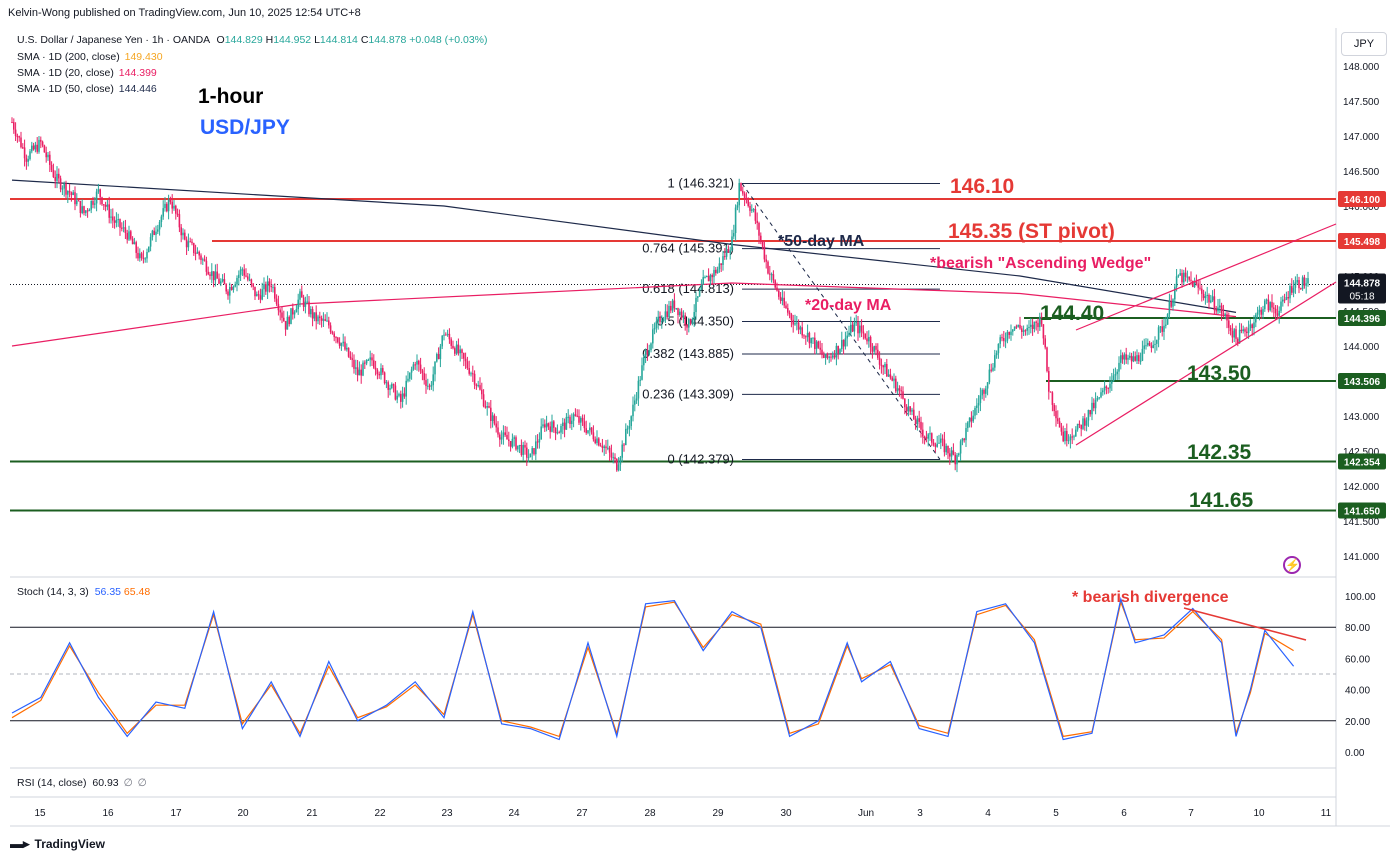 This screenshot has width=1400, height=861. I want to click on ascending-wedge, so click(1206, 334).